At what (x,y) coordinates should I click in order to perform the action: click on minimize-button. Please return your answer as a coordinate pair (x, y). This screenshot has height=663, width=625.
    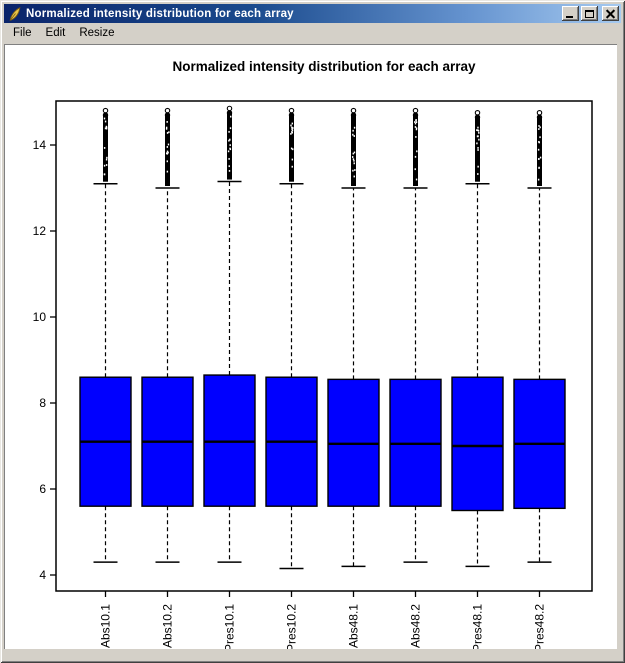
    Looking at the image, I should click on (570, 13).